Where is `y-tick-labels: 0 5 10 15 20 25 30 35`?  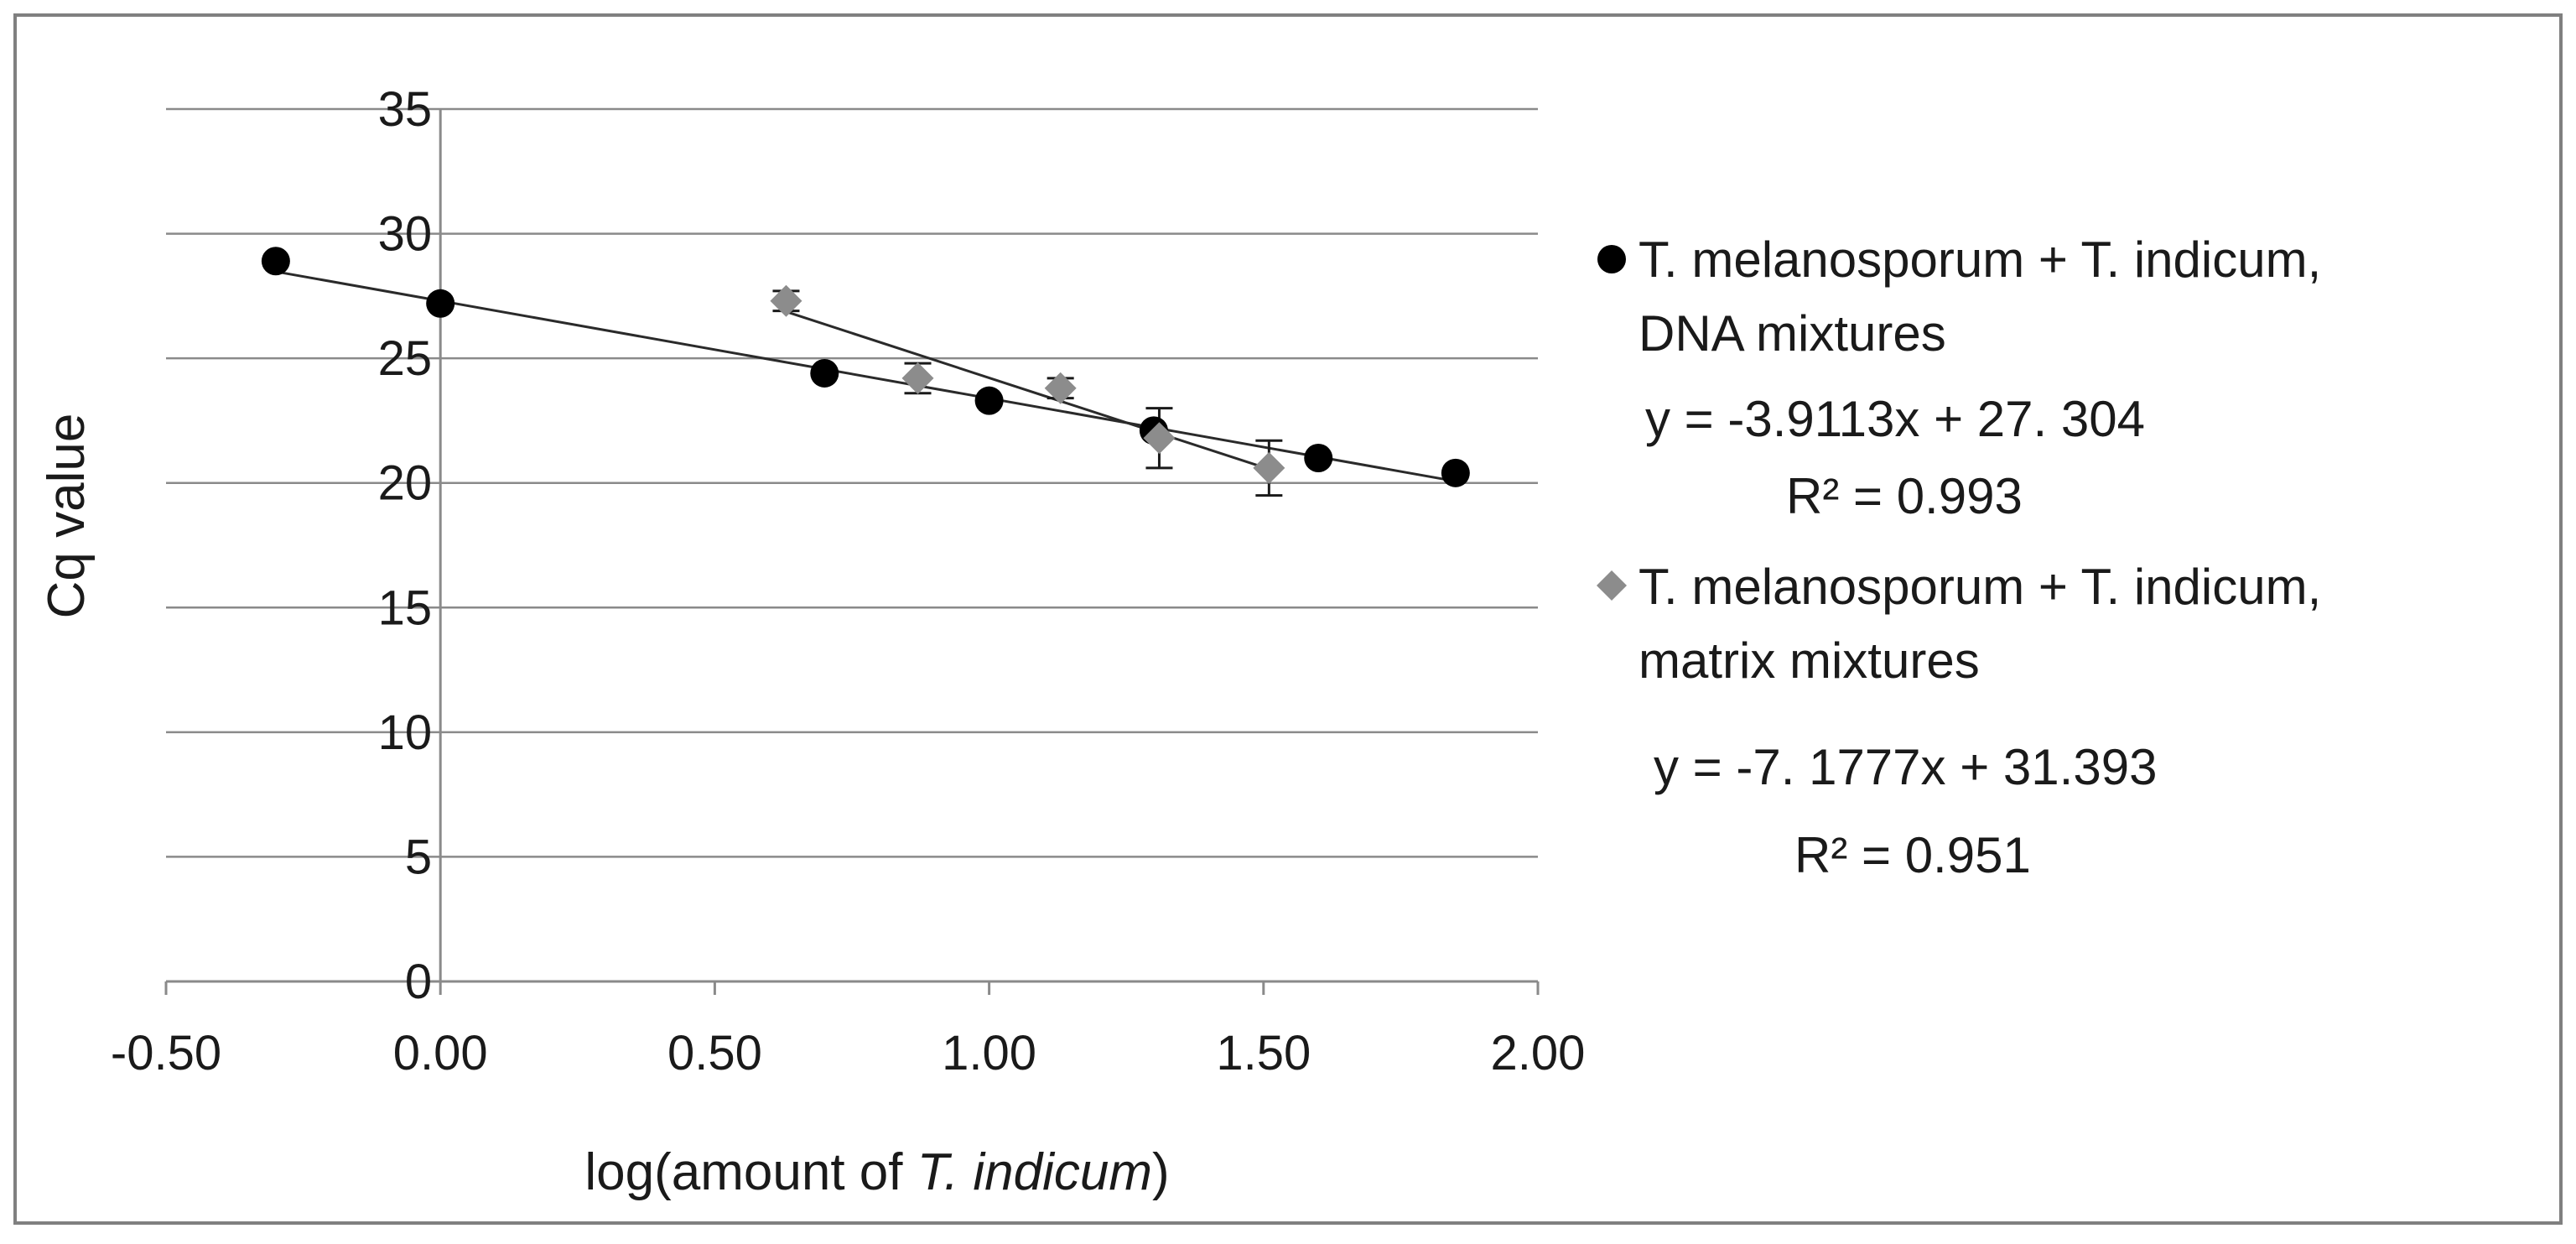
y-tick-labels: 0 5 10 15 20 25 30 35 is located at coordinates (405, 545).